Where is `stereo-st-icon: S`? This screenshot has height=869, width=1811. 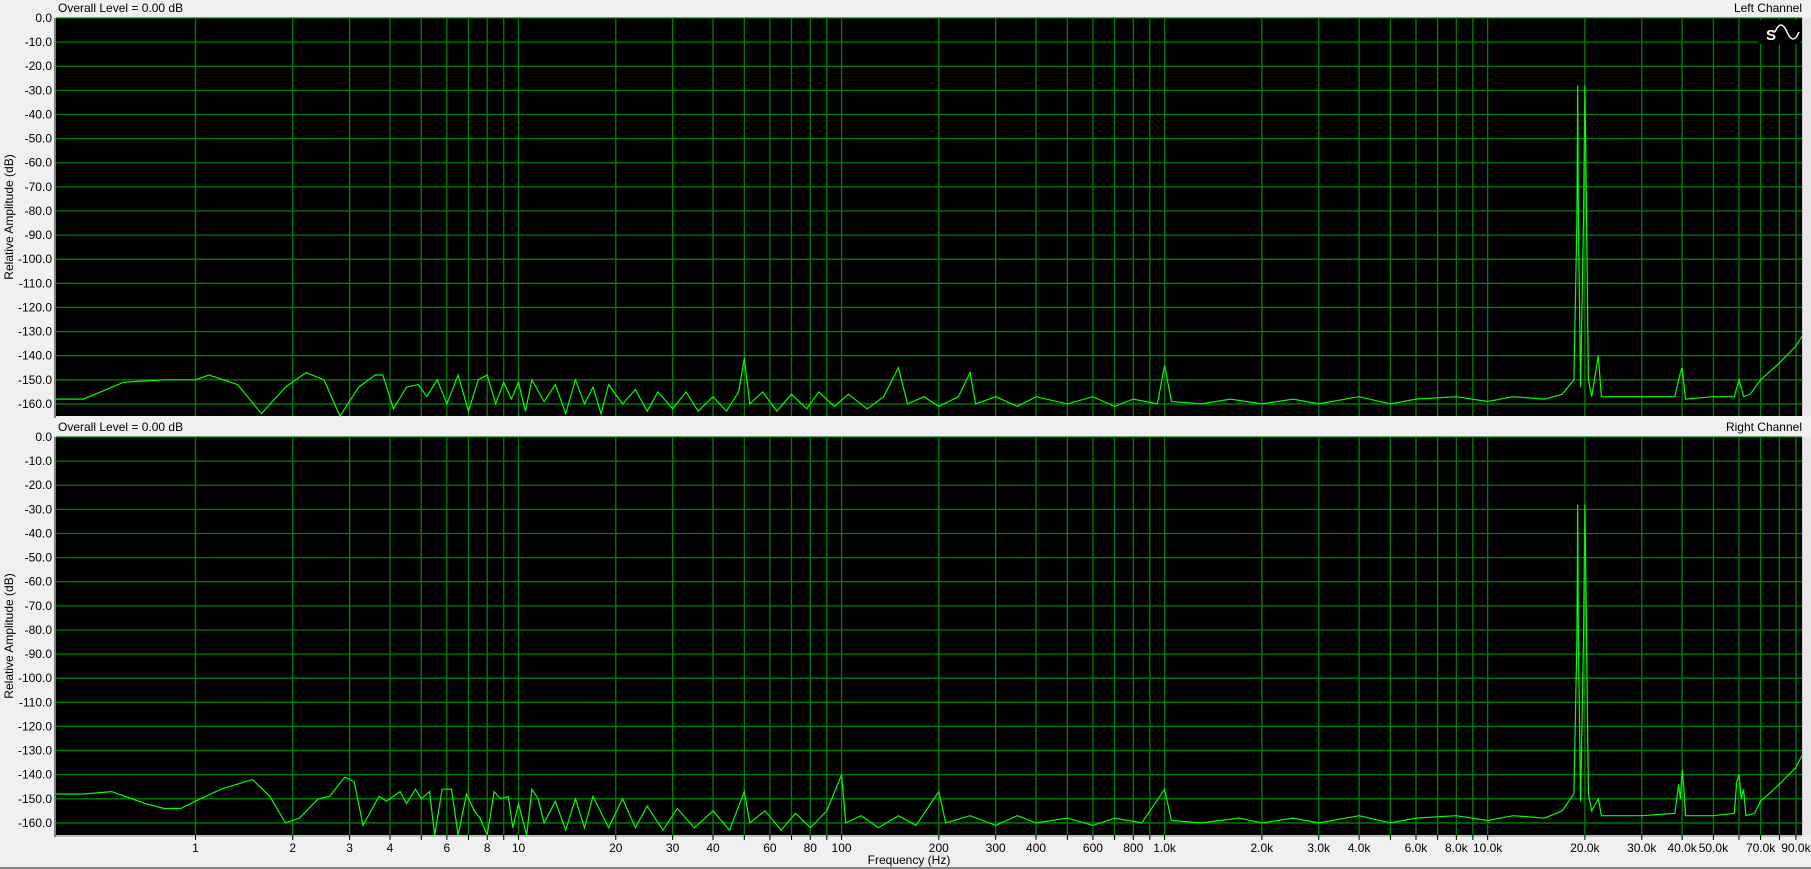
stereo-st-icon: S is located at coordinates (1771, 35).